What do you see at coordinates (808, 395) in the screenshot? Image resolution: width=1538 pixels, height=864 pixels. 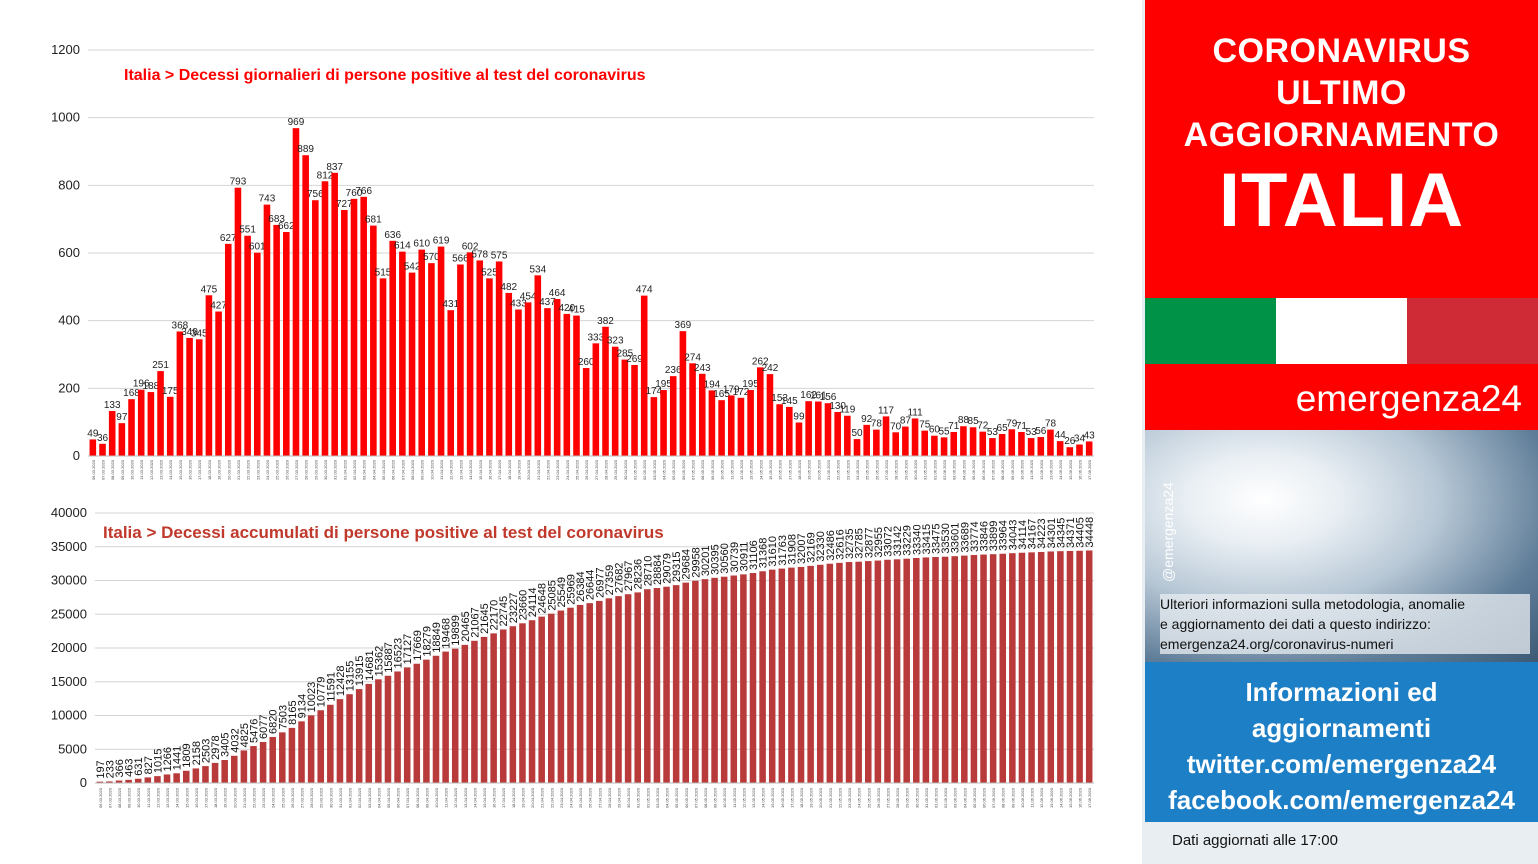 I see `data-label: 162` at bounding box center [808, 395].